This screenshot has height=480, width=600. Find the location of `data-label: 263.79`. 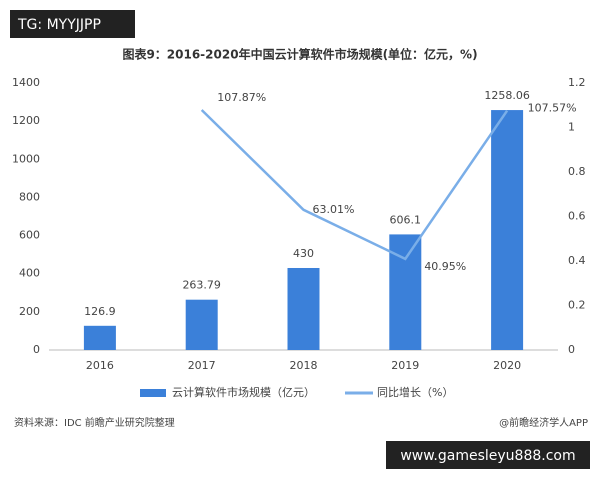

data-label: 263.79 is located at coordinates (201, 285).